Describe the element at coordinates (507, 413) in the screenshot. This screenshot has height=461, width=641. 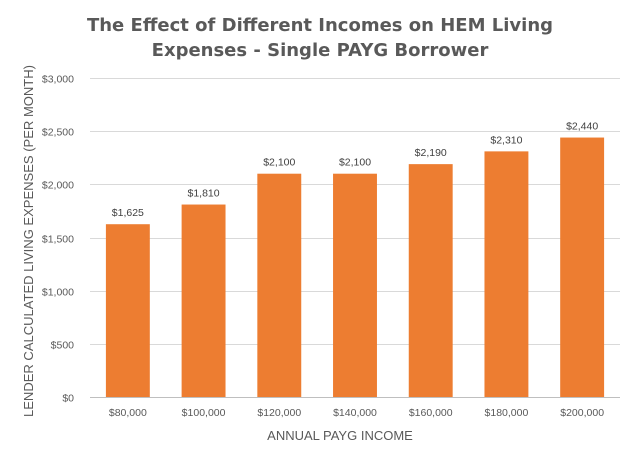
I see `x-tick-label: $180,000` at that location.